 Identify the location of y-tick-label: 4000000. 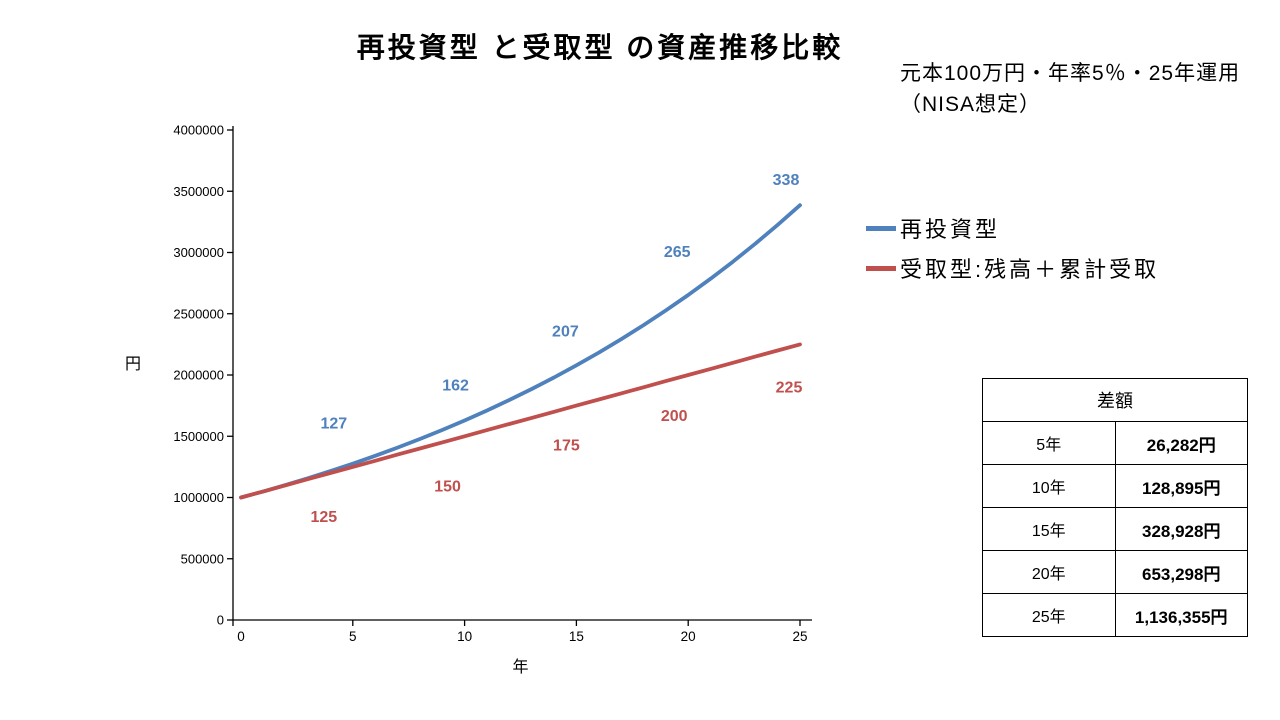
(198, 130).